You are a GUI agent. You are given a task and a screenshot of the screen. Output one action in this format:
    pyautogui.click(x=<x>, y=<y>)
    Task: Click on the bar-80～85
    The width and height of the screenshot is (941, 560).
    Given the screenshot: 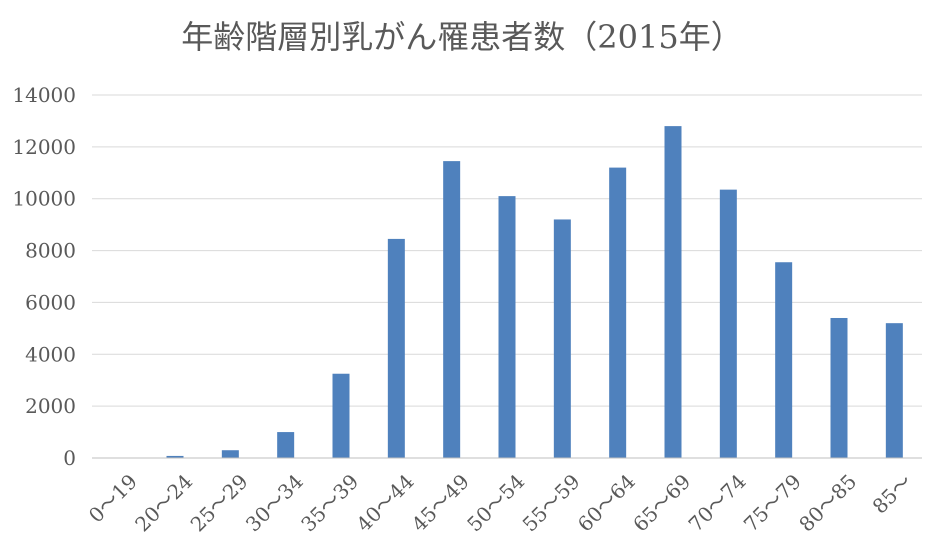 What is the action you would take?
    pyautogui.click(x=839, y=387)
    